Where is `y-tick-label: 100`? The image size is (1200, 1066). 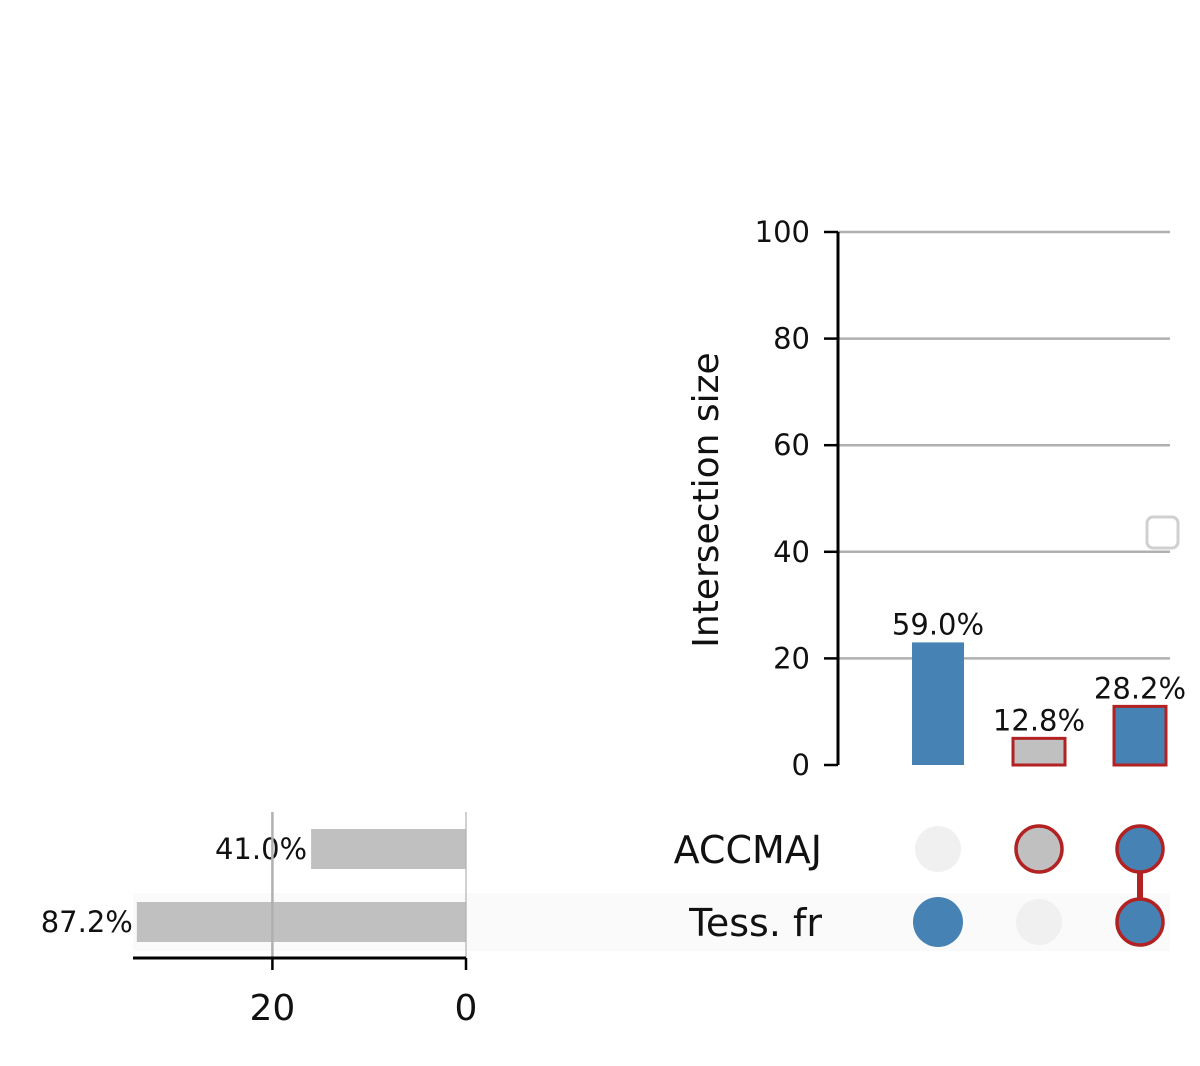 y-tick-label: 100 is located at coordinates (782, 232).